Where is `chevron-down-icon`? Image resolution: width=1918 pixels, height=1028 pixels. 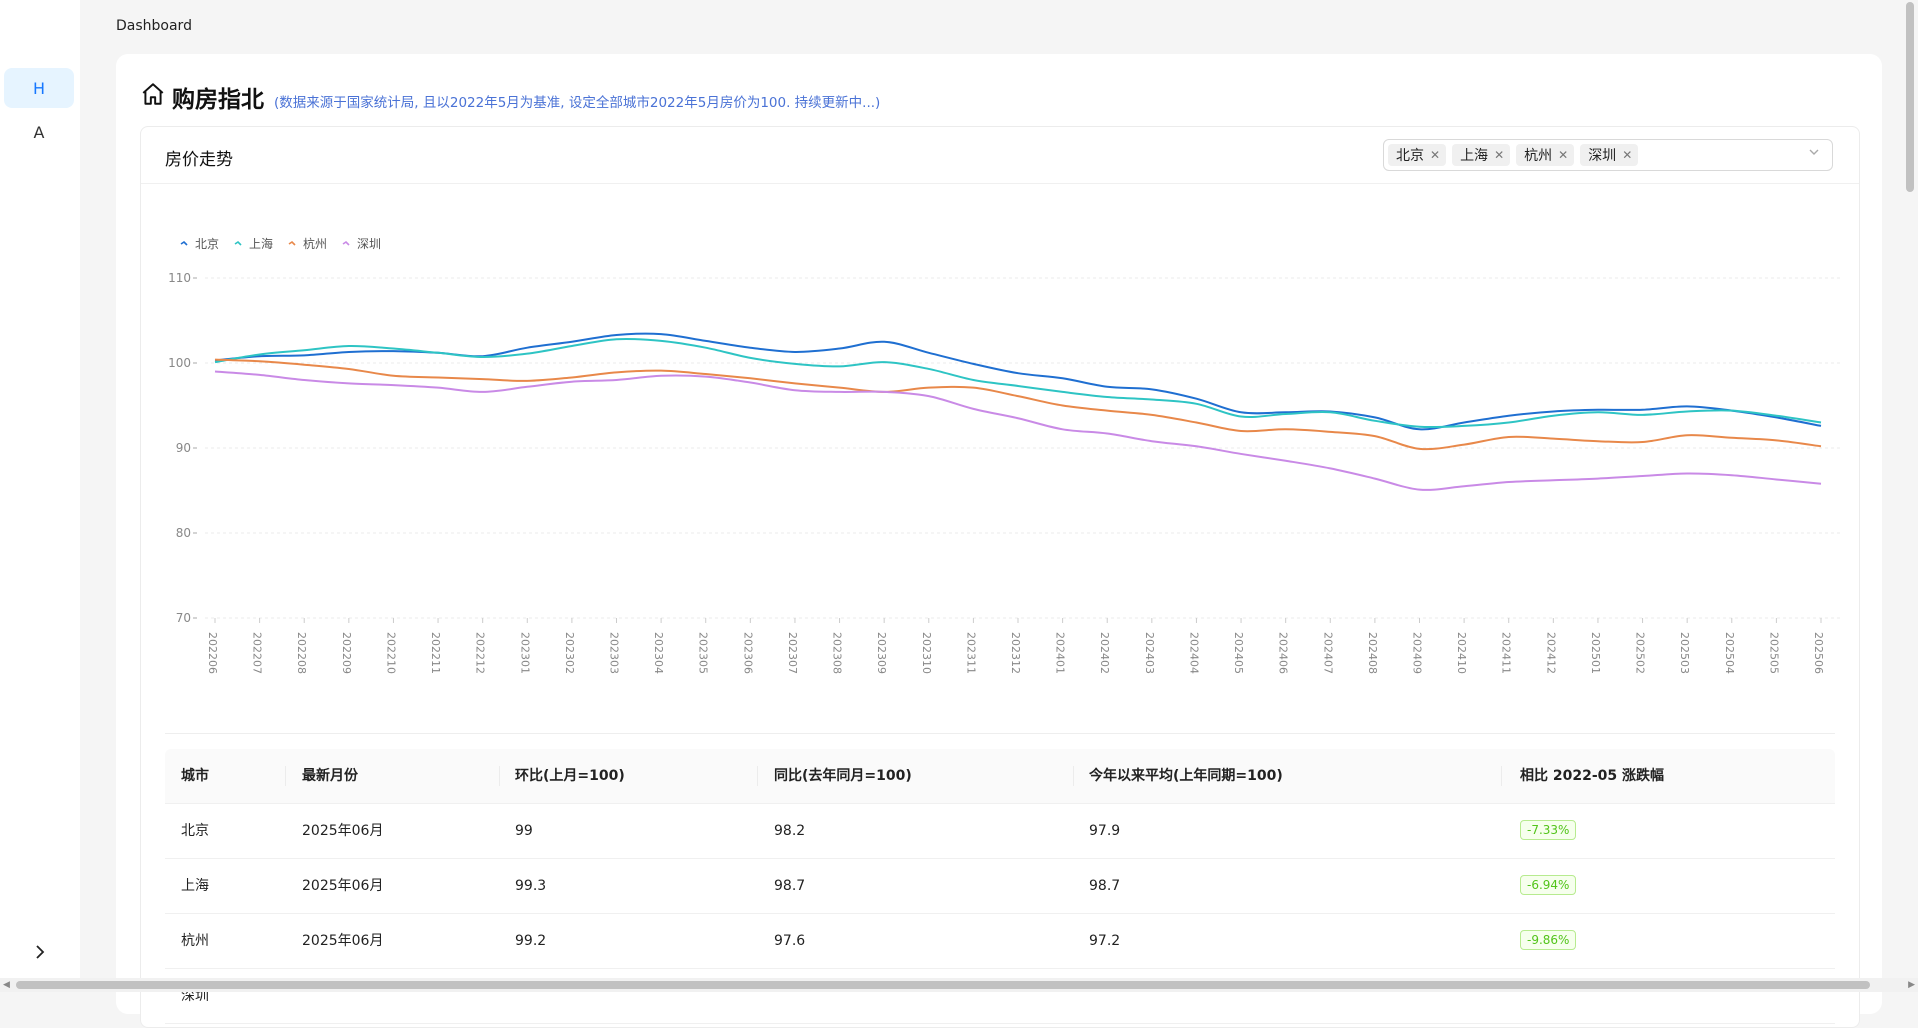
chevron-down-icon is located at coordinates (1814, 154).